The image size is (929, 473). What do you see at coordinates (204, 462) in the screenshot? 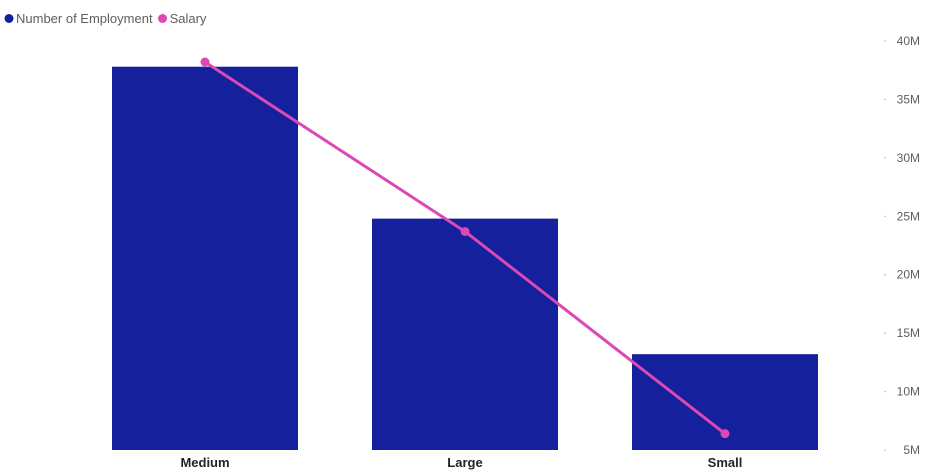
I see `x-tick-label: Medium` at bounding box center [204, 462].